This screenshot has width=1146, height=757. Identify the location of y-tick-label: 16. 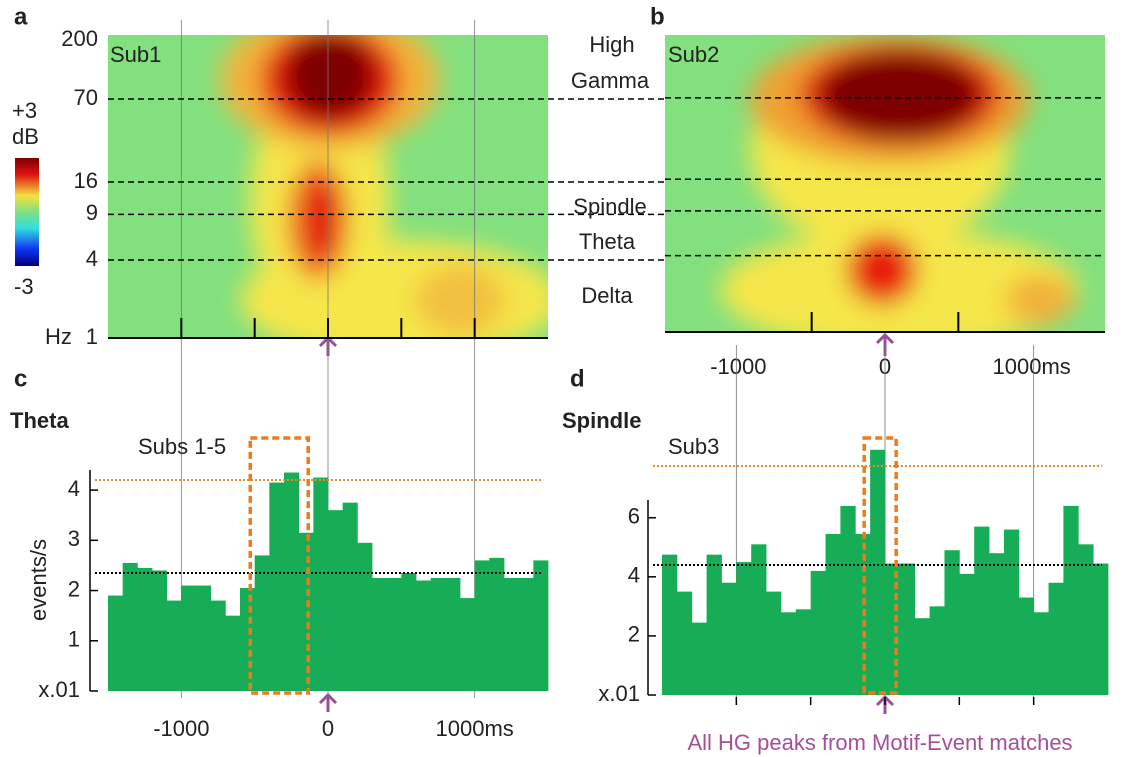
(86, 180).